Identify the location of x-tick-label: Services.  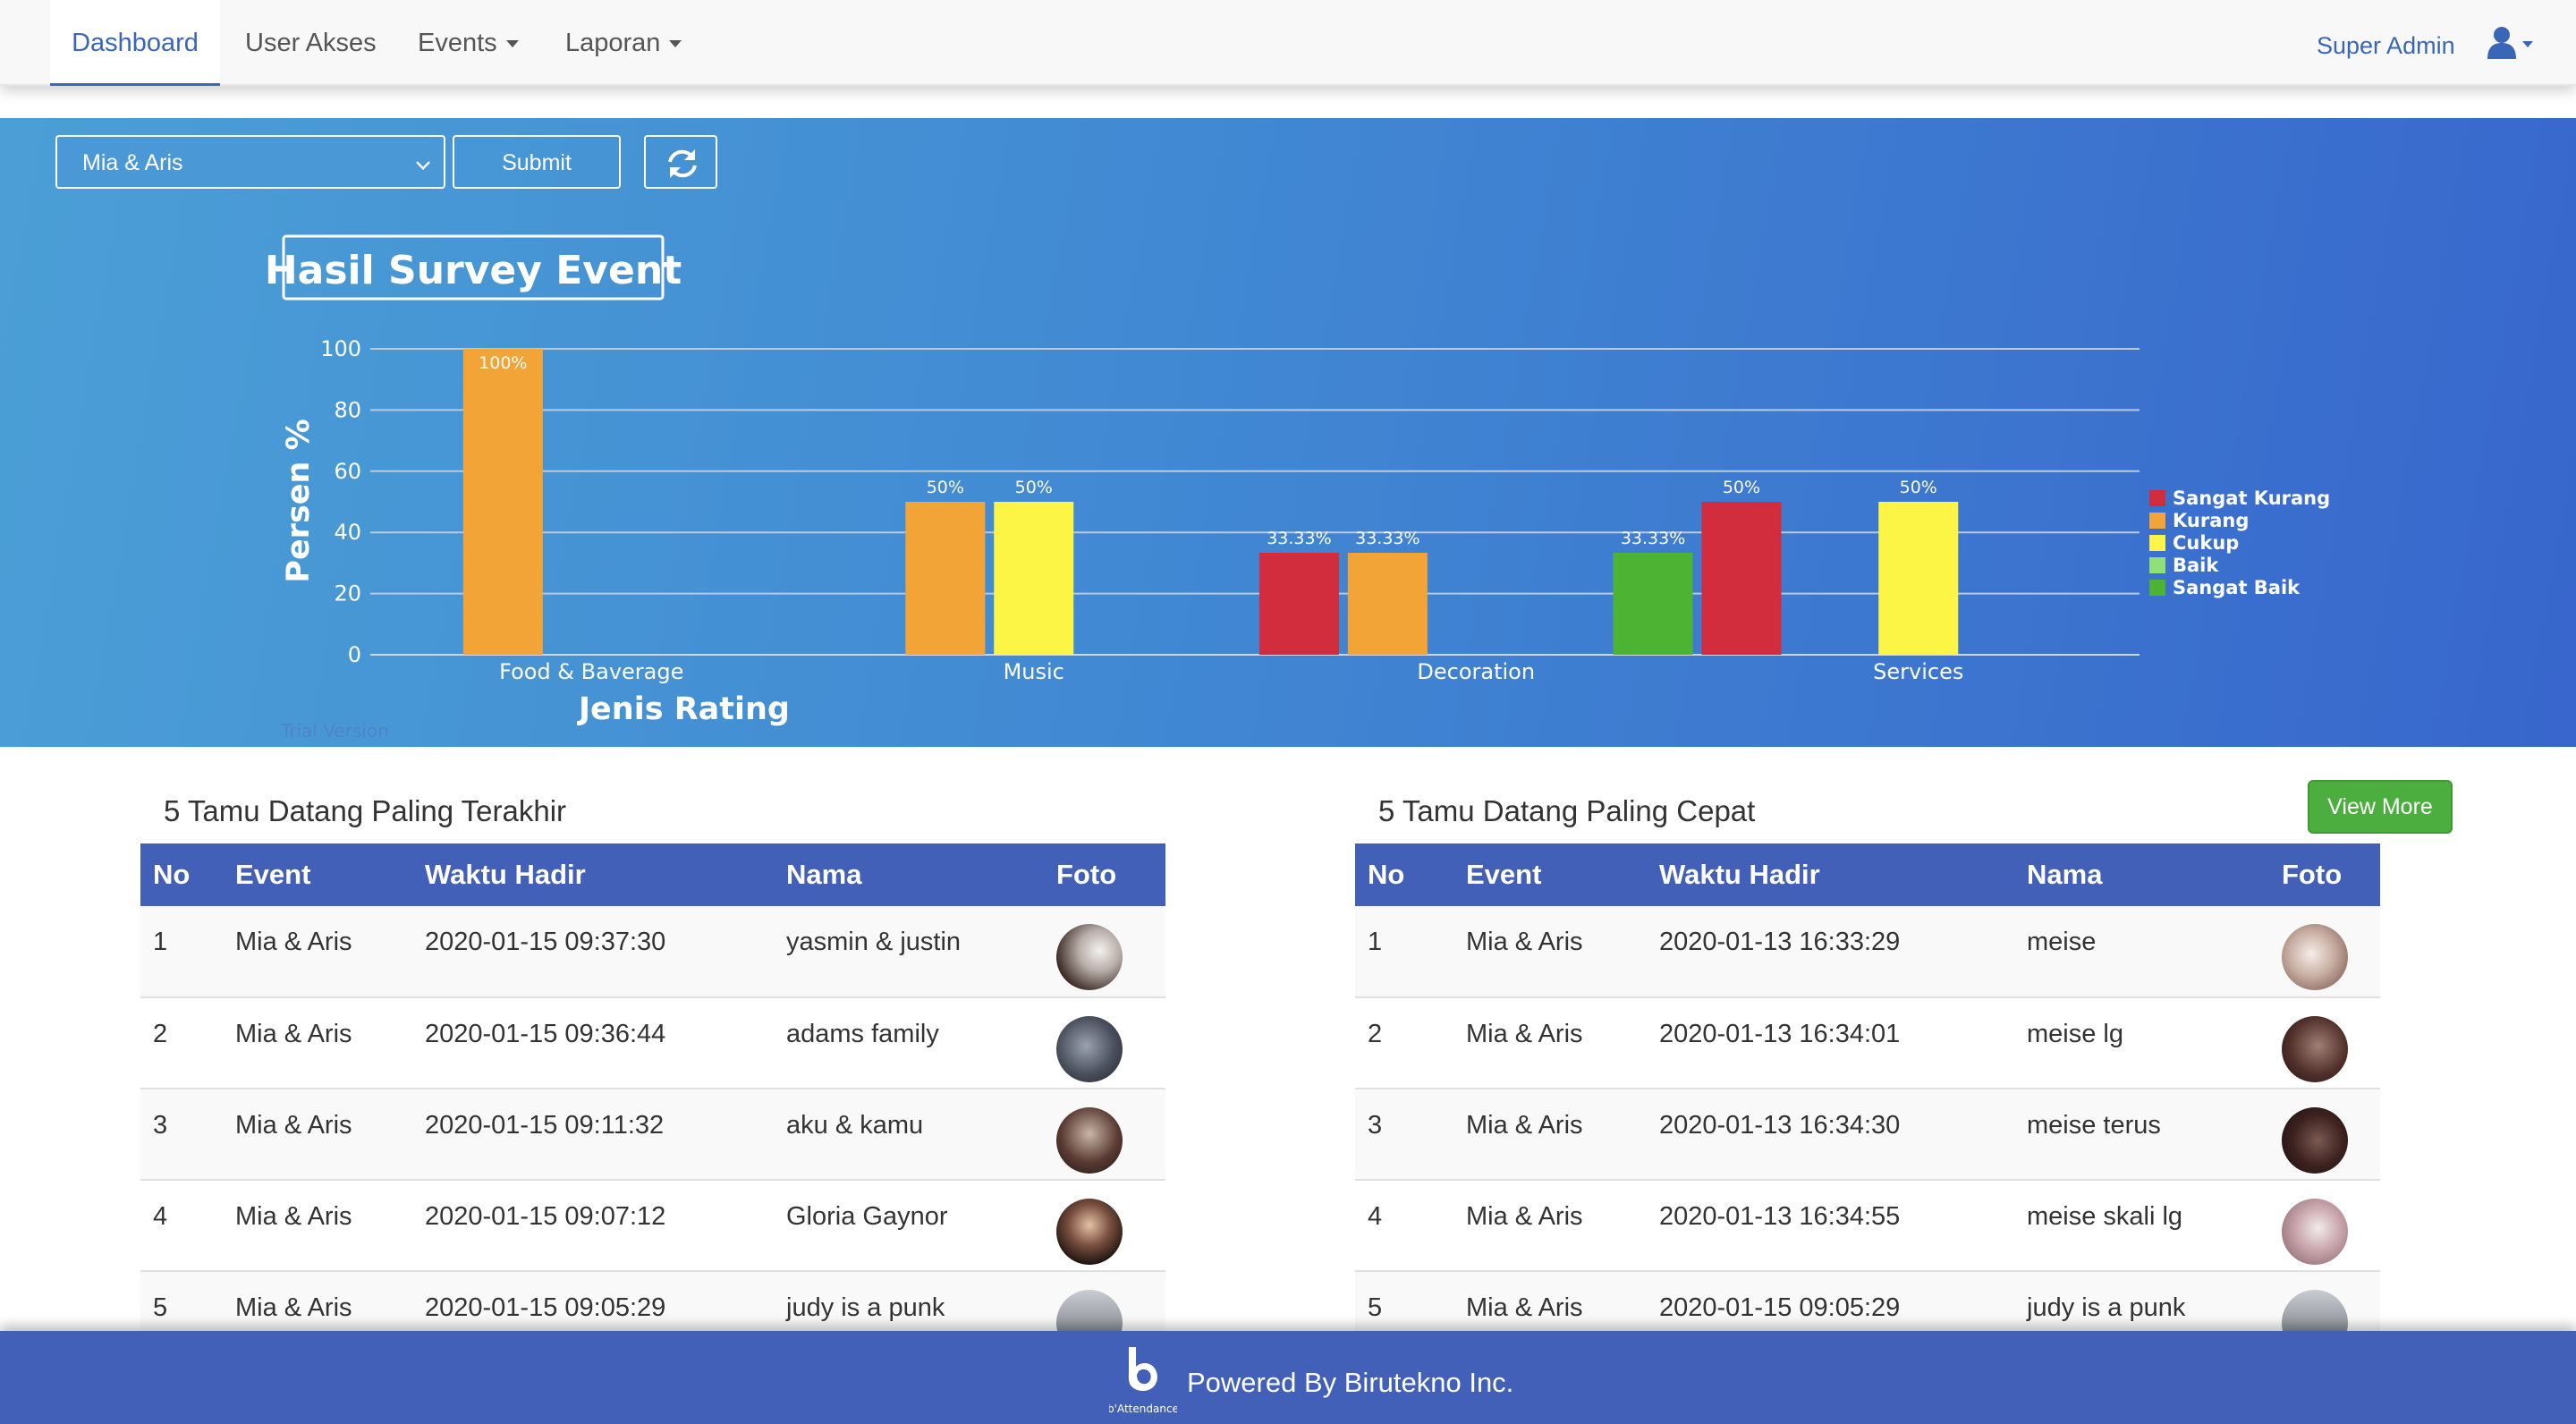
(1918, 671).